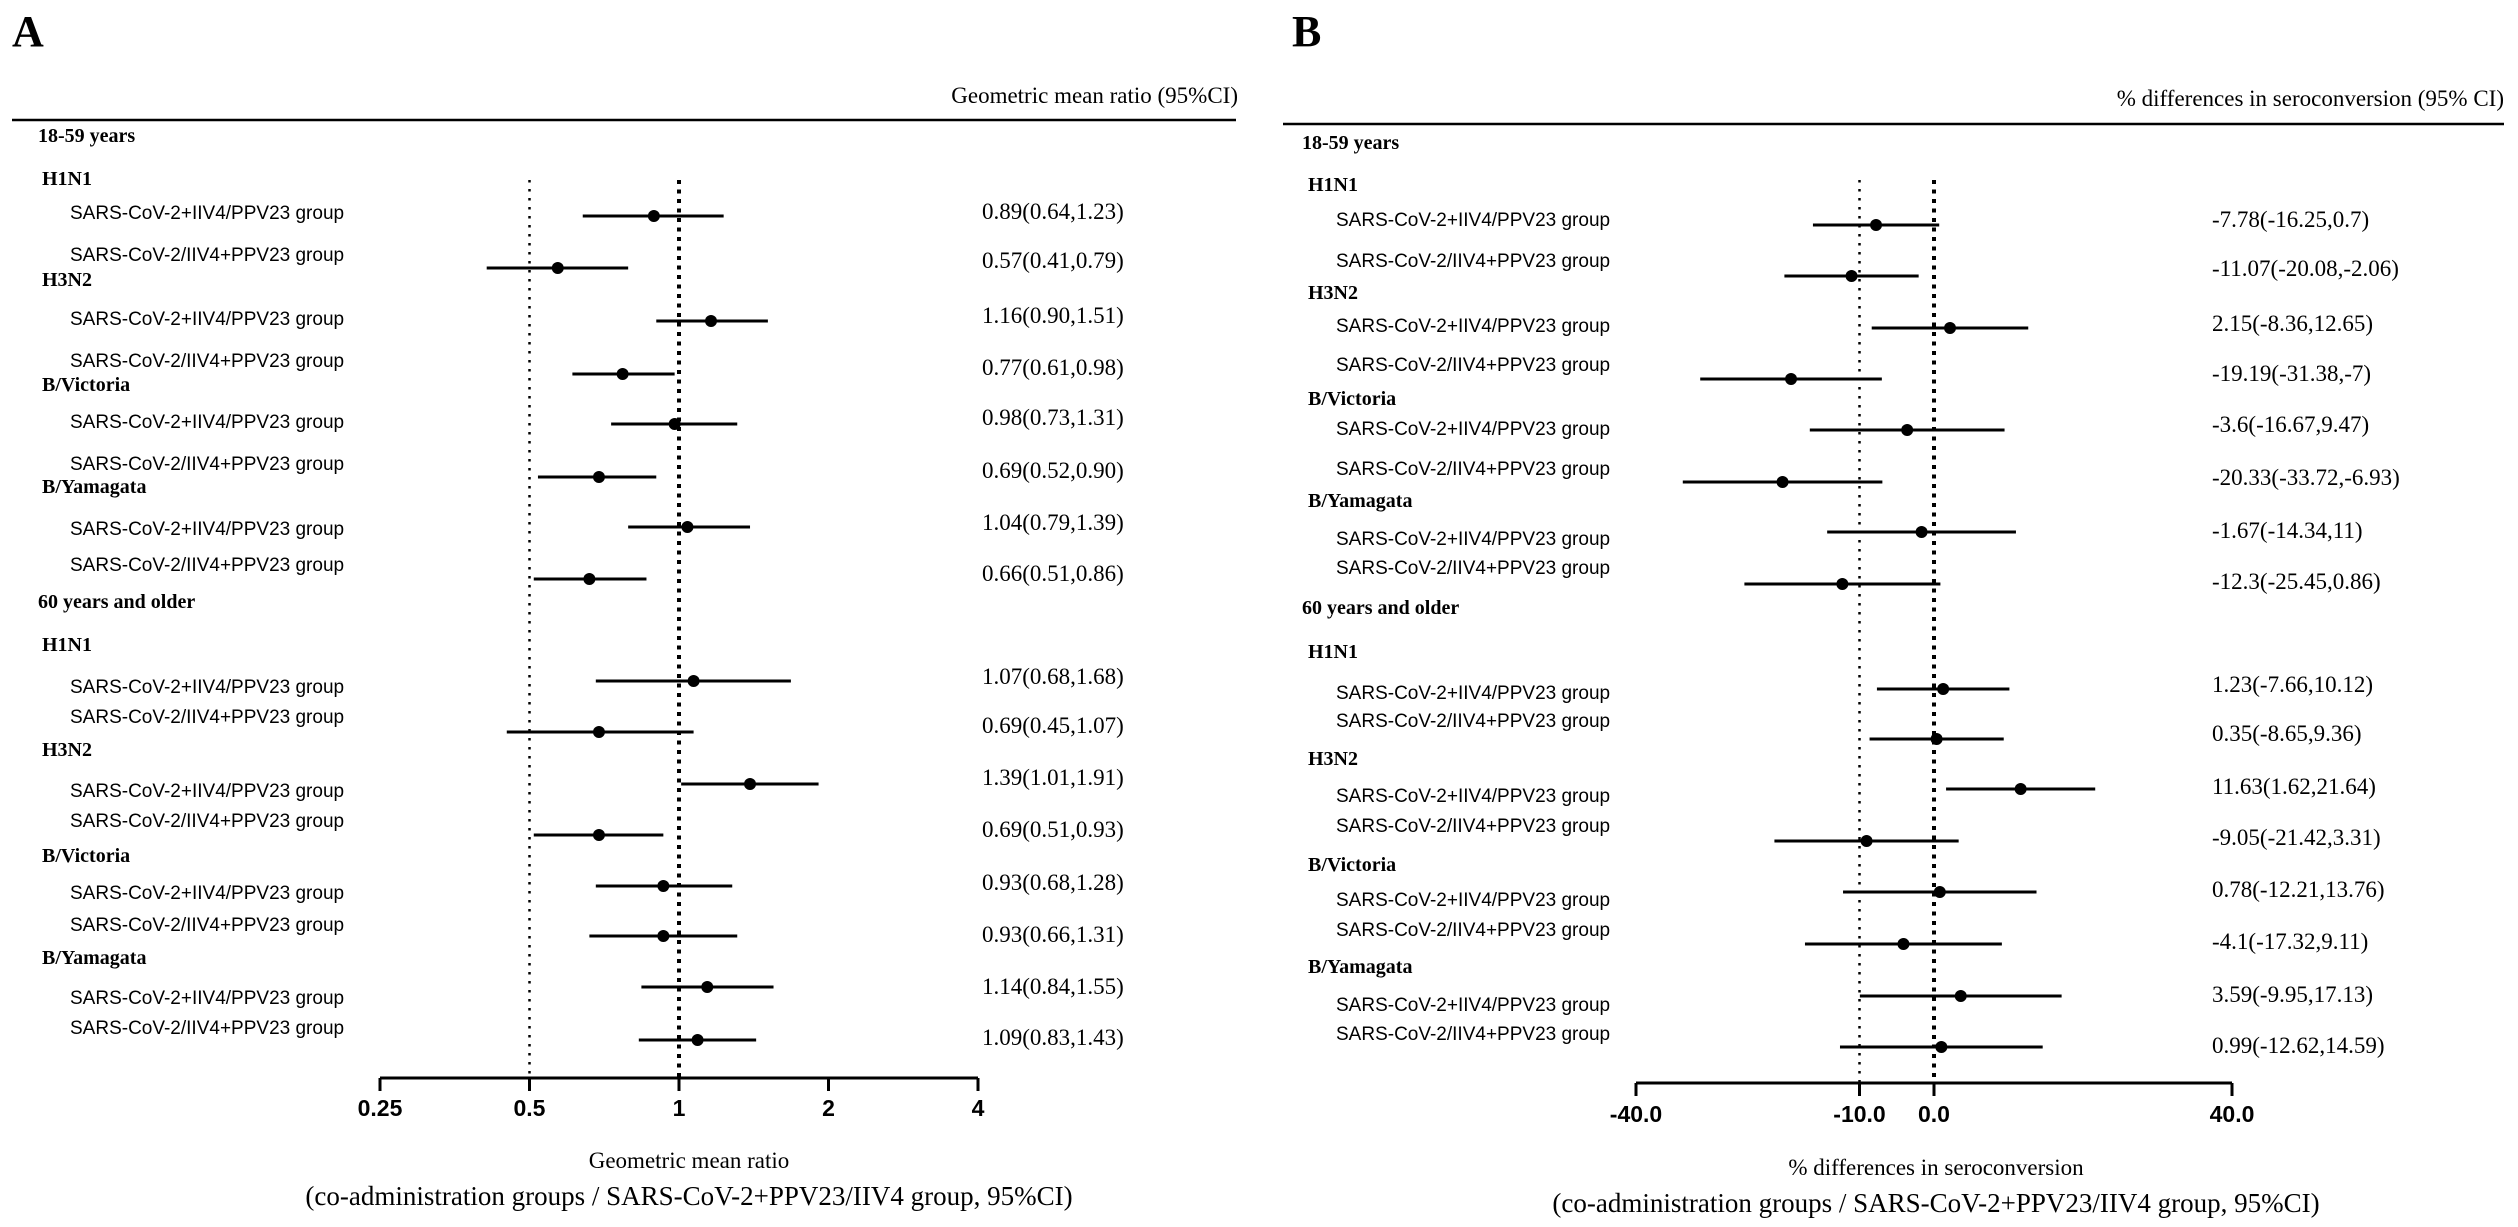 Image resolution: width=2518 pixels, height=1227 pixels. What do you see at coordinates (1053, 777) in the screenshot?
I see `estimate-text: 1.39(1.01,1.91)` at bounding box center [1053, 777].